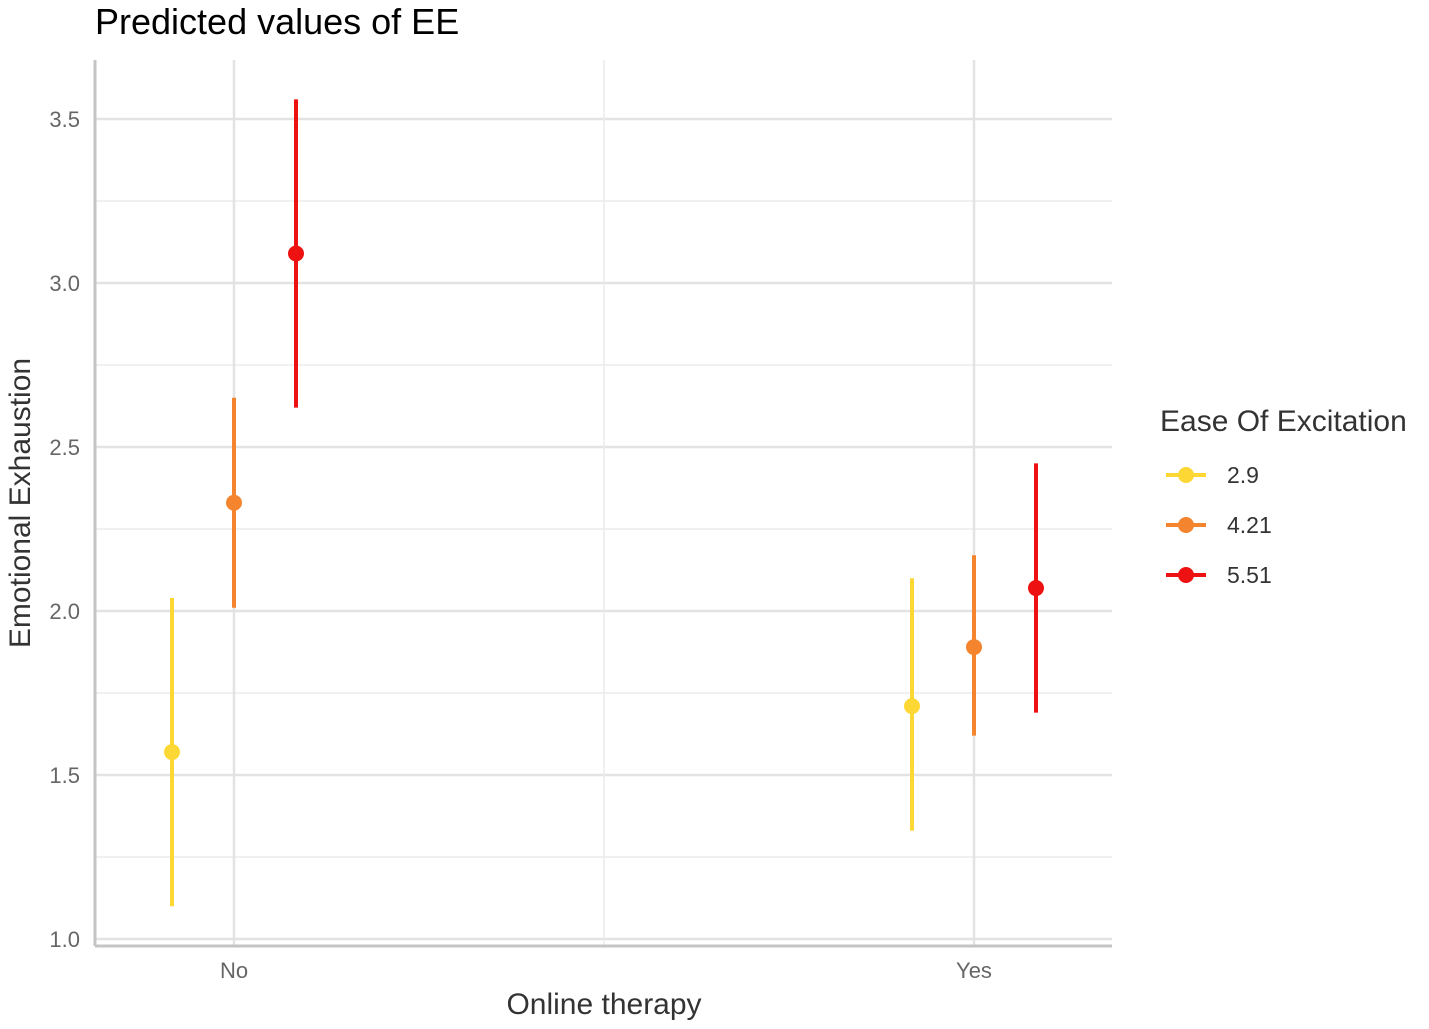 The image size is (1429, 1029). I want to click on legend-title: Ease Of Excitation, so click(1283, 421).